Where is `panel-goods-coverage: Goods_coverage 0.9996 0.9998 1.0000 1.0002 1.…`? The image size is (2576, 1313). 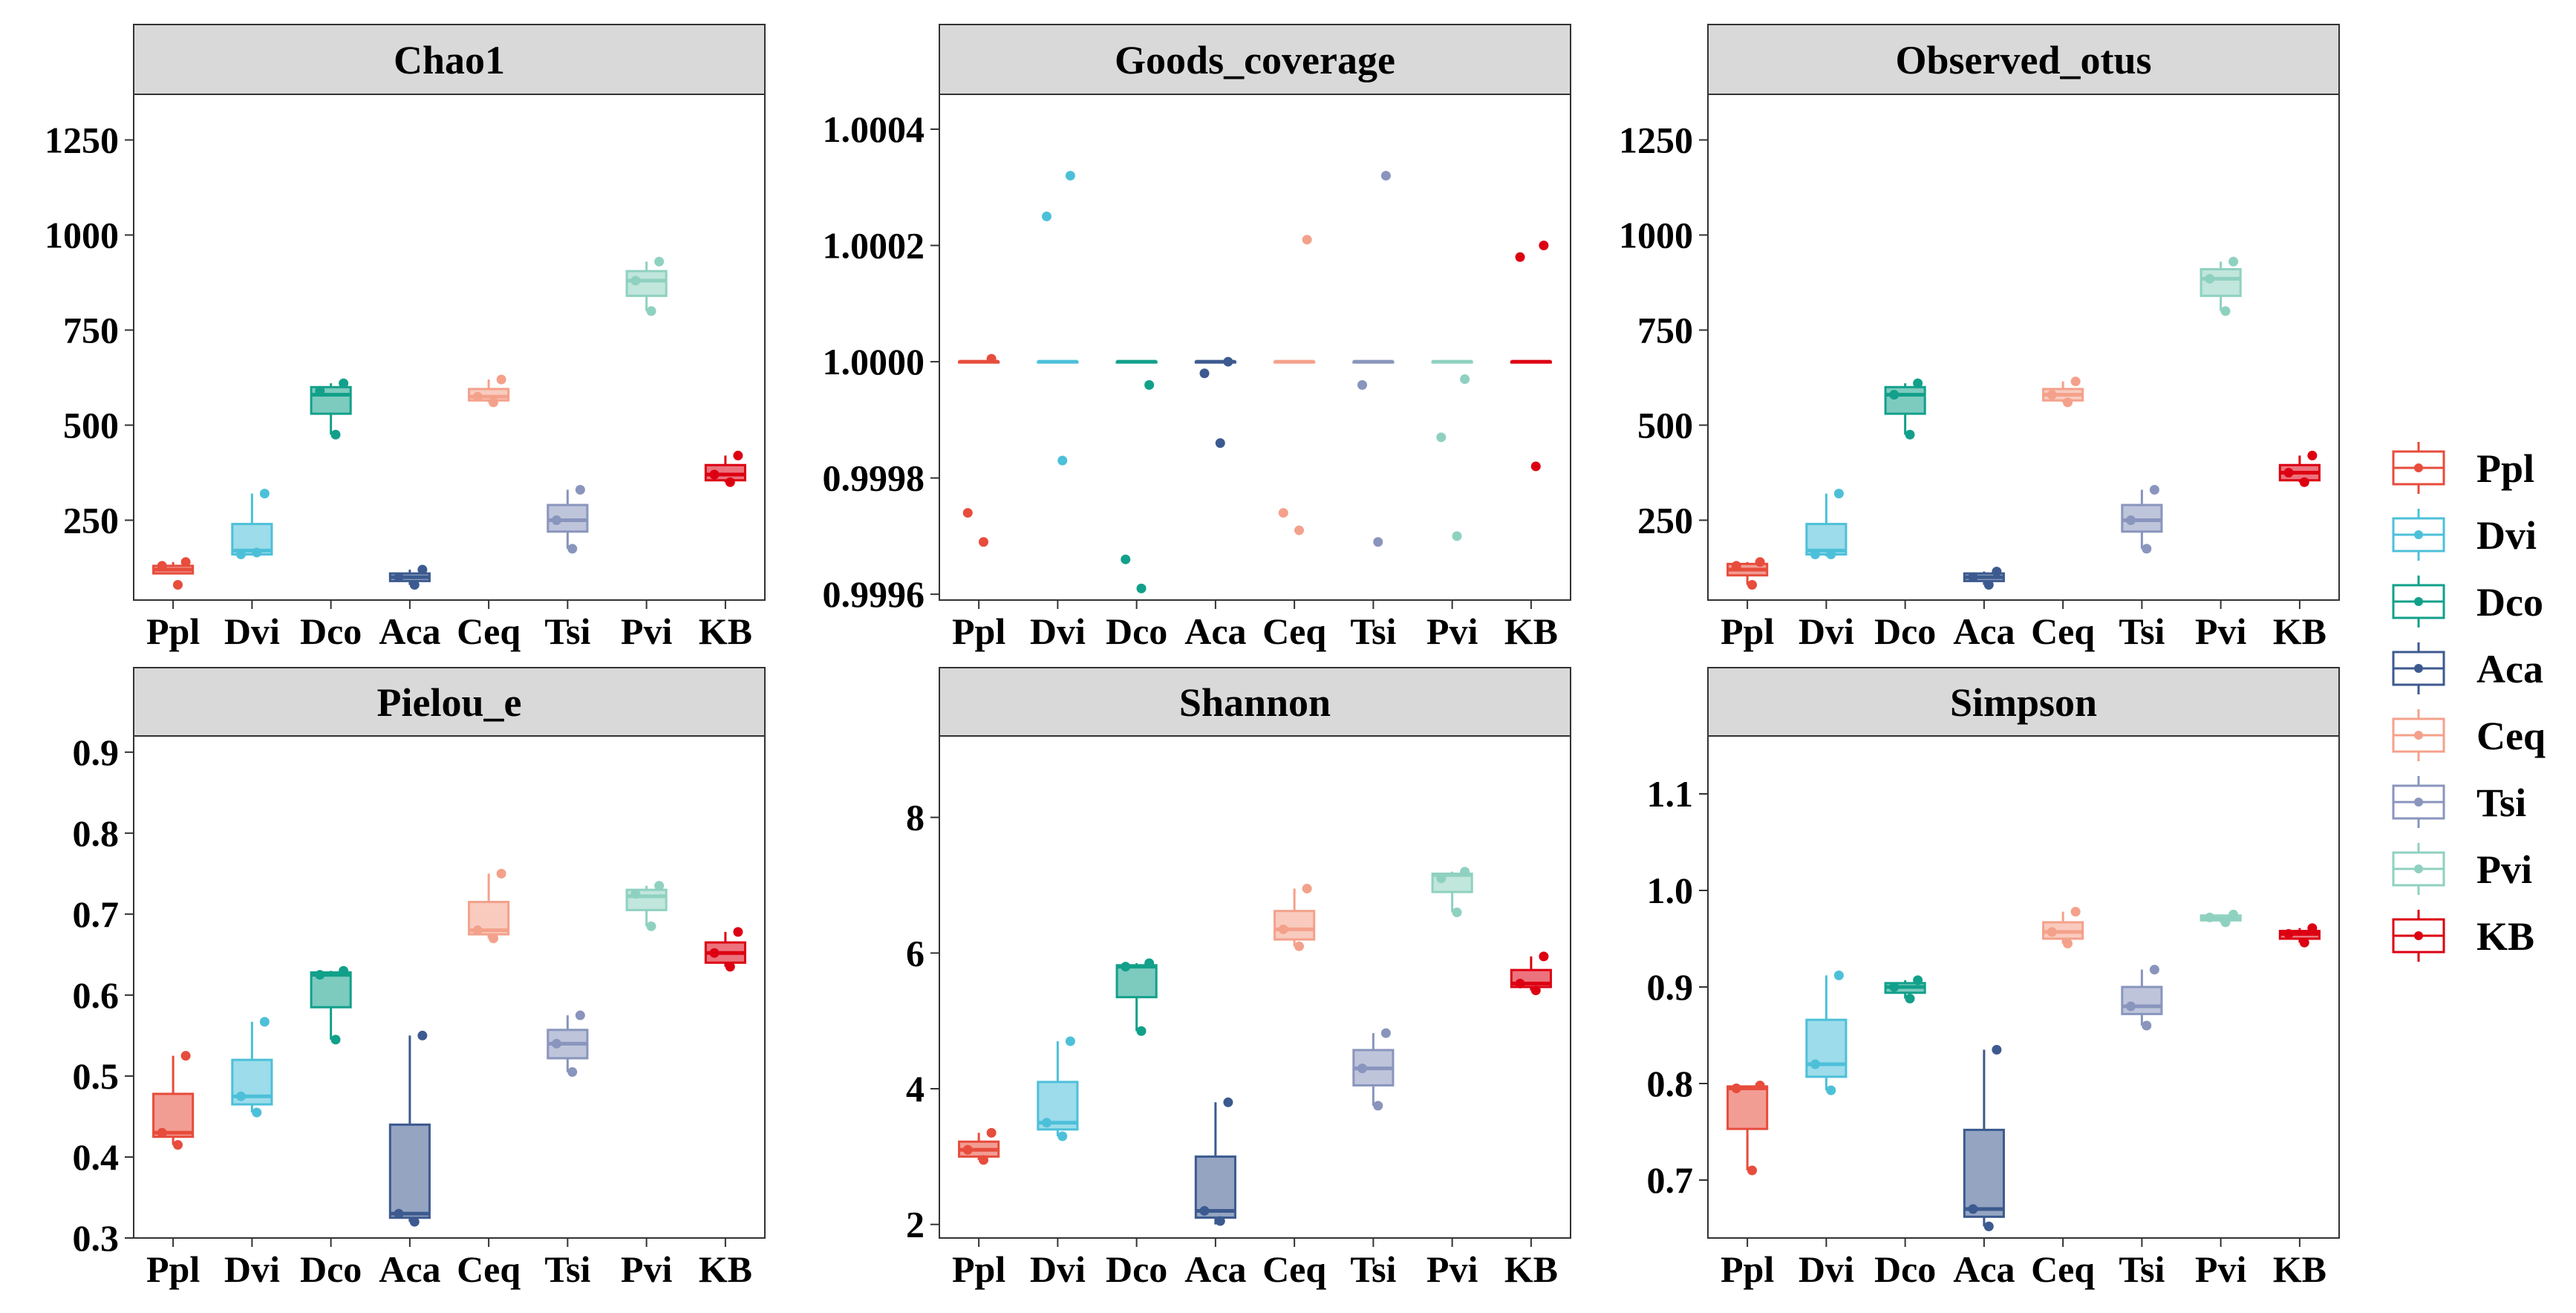 panel-goods-coverage: Goods_coverage 0.9996 0.9998 1.0000 1.0002 1.… is located at coordinates (1197, 338).